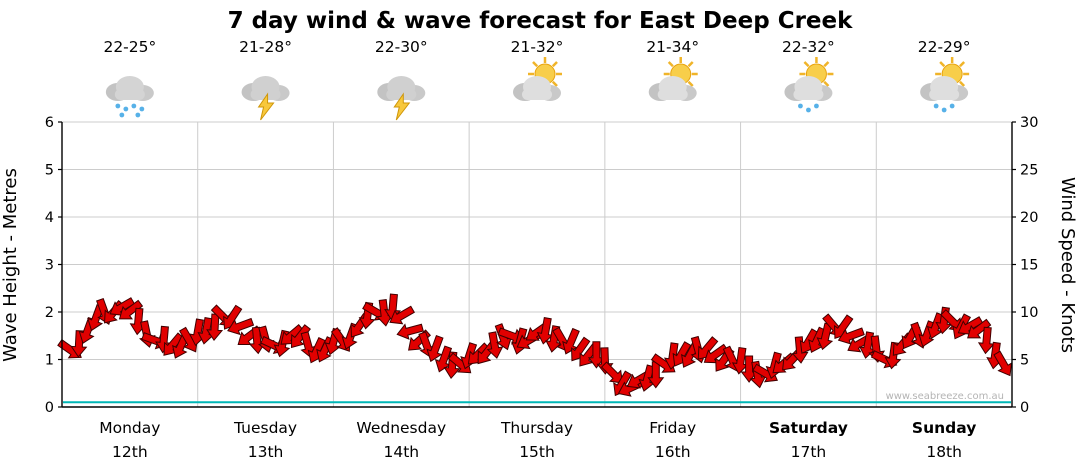 This screenshot has height=475, width=1080. What do you see at coordinates (1029, 171) in the screenshot?
I see `right-tick-label: 25` at bounding box center [1029, 171].